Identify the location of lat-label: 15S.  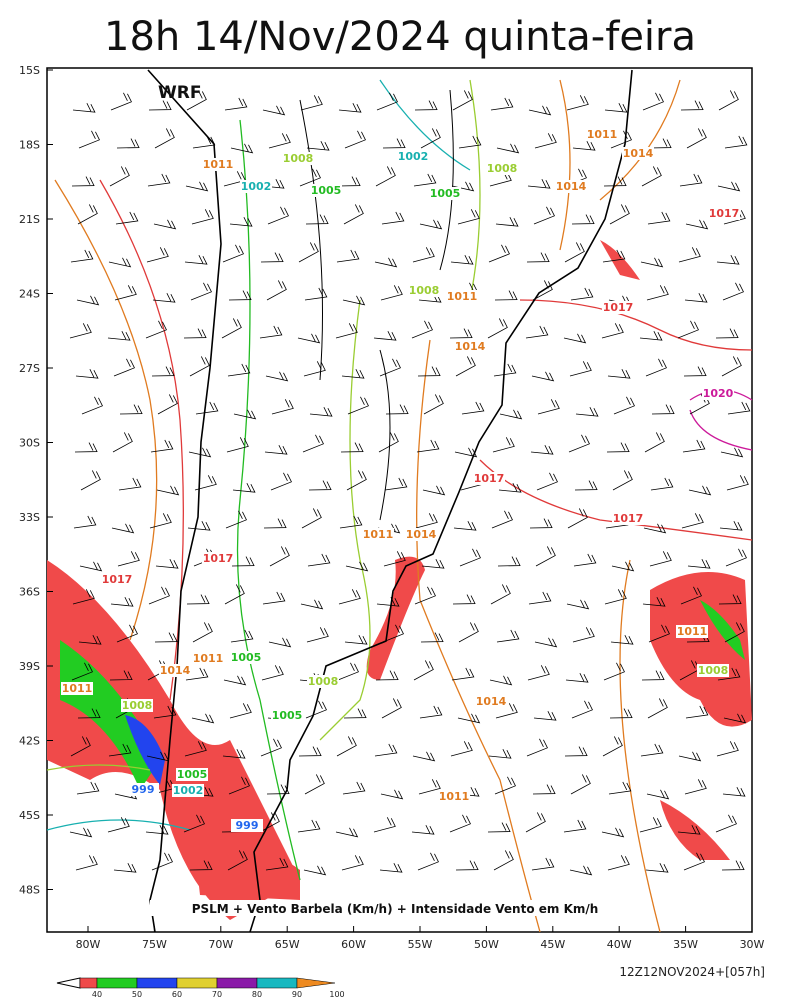
(29, 70).